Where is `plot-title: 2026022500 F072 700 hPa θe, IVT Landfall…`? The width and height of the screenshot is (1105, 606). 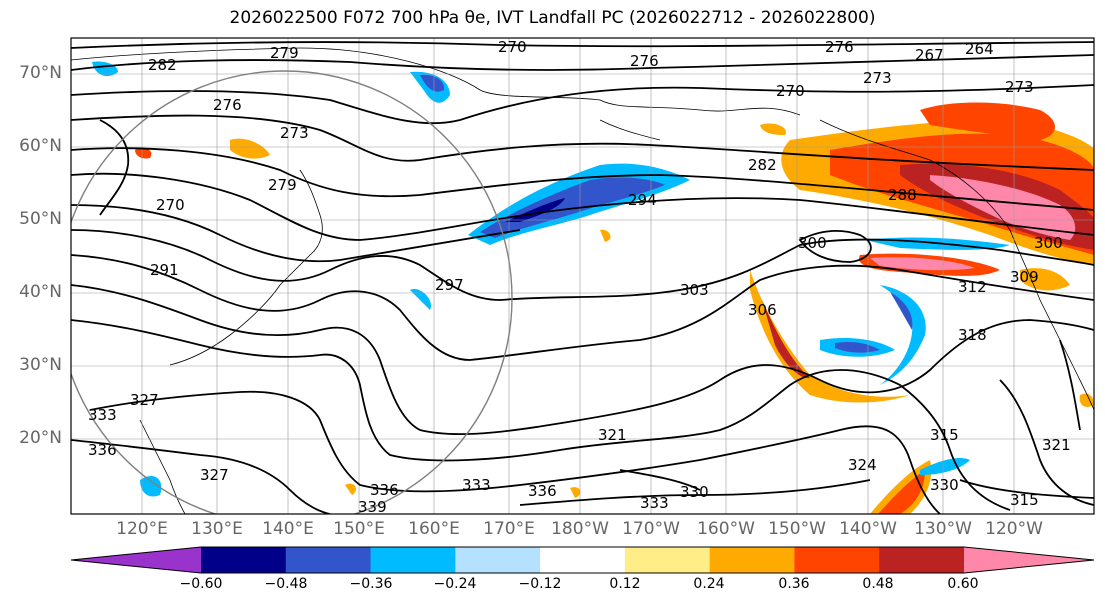
plot-title: 2026022500 F072 700 hPa θe, IVT Landfall… is located at coordinates (552, 18).